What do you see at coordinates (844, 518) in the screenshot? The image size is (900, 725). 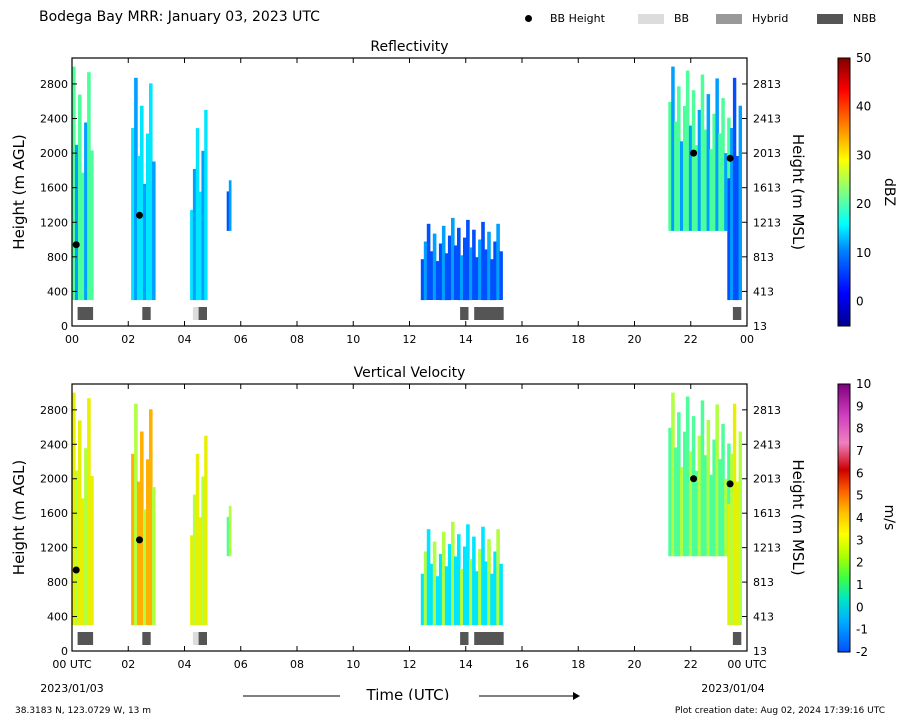 I see `colorbar` at bounding box center [844, 518].